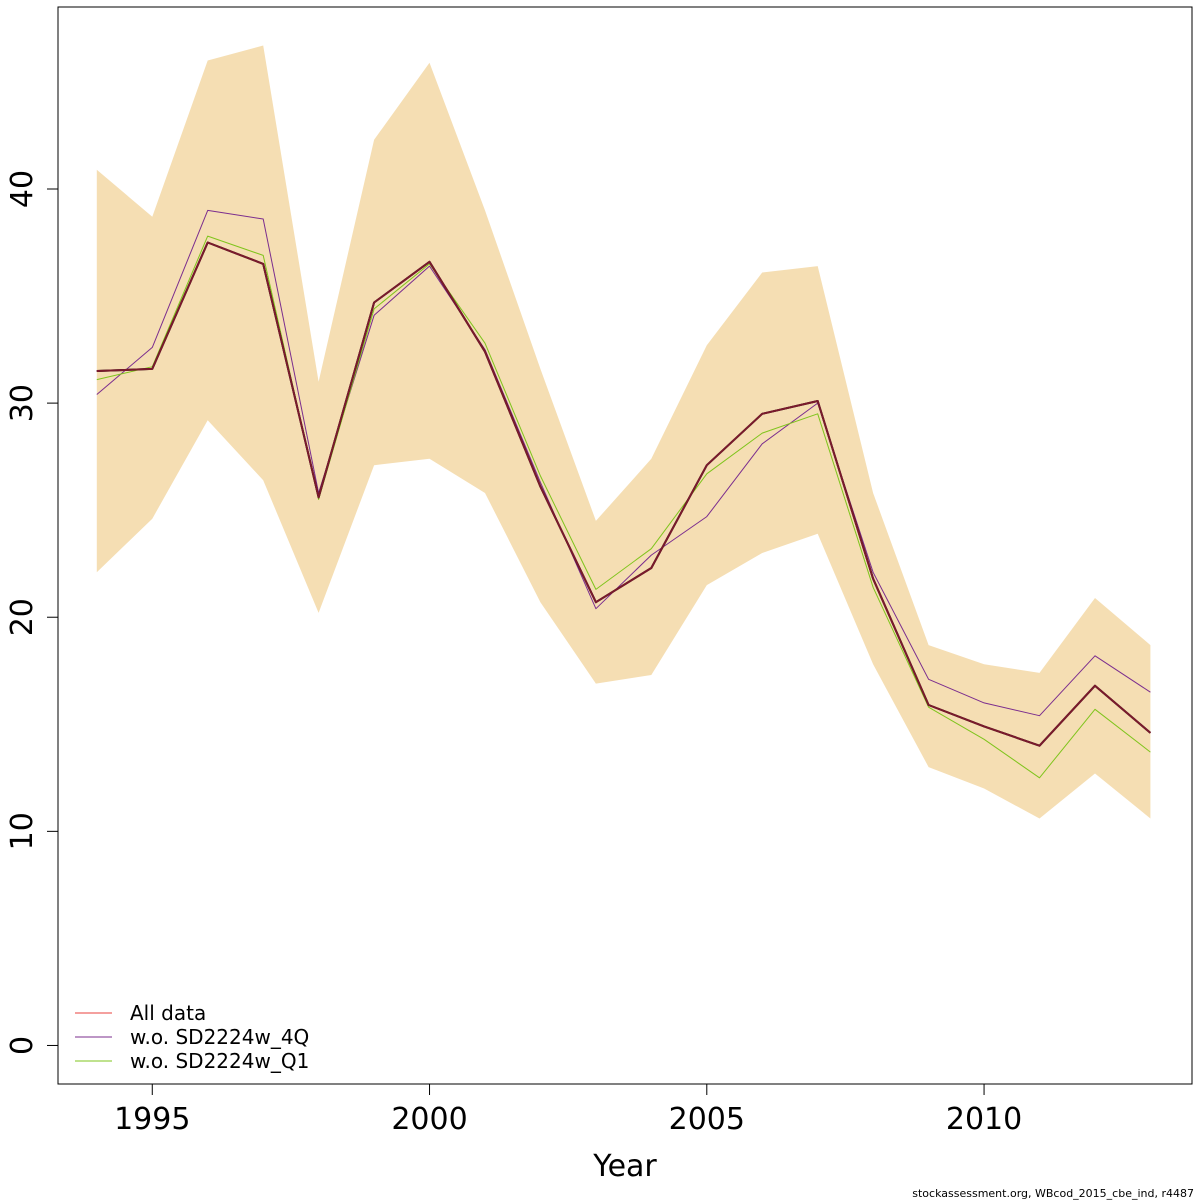  I want to click on y-tick-label: 0, so click(22, 1045).